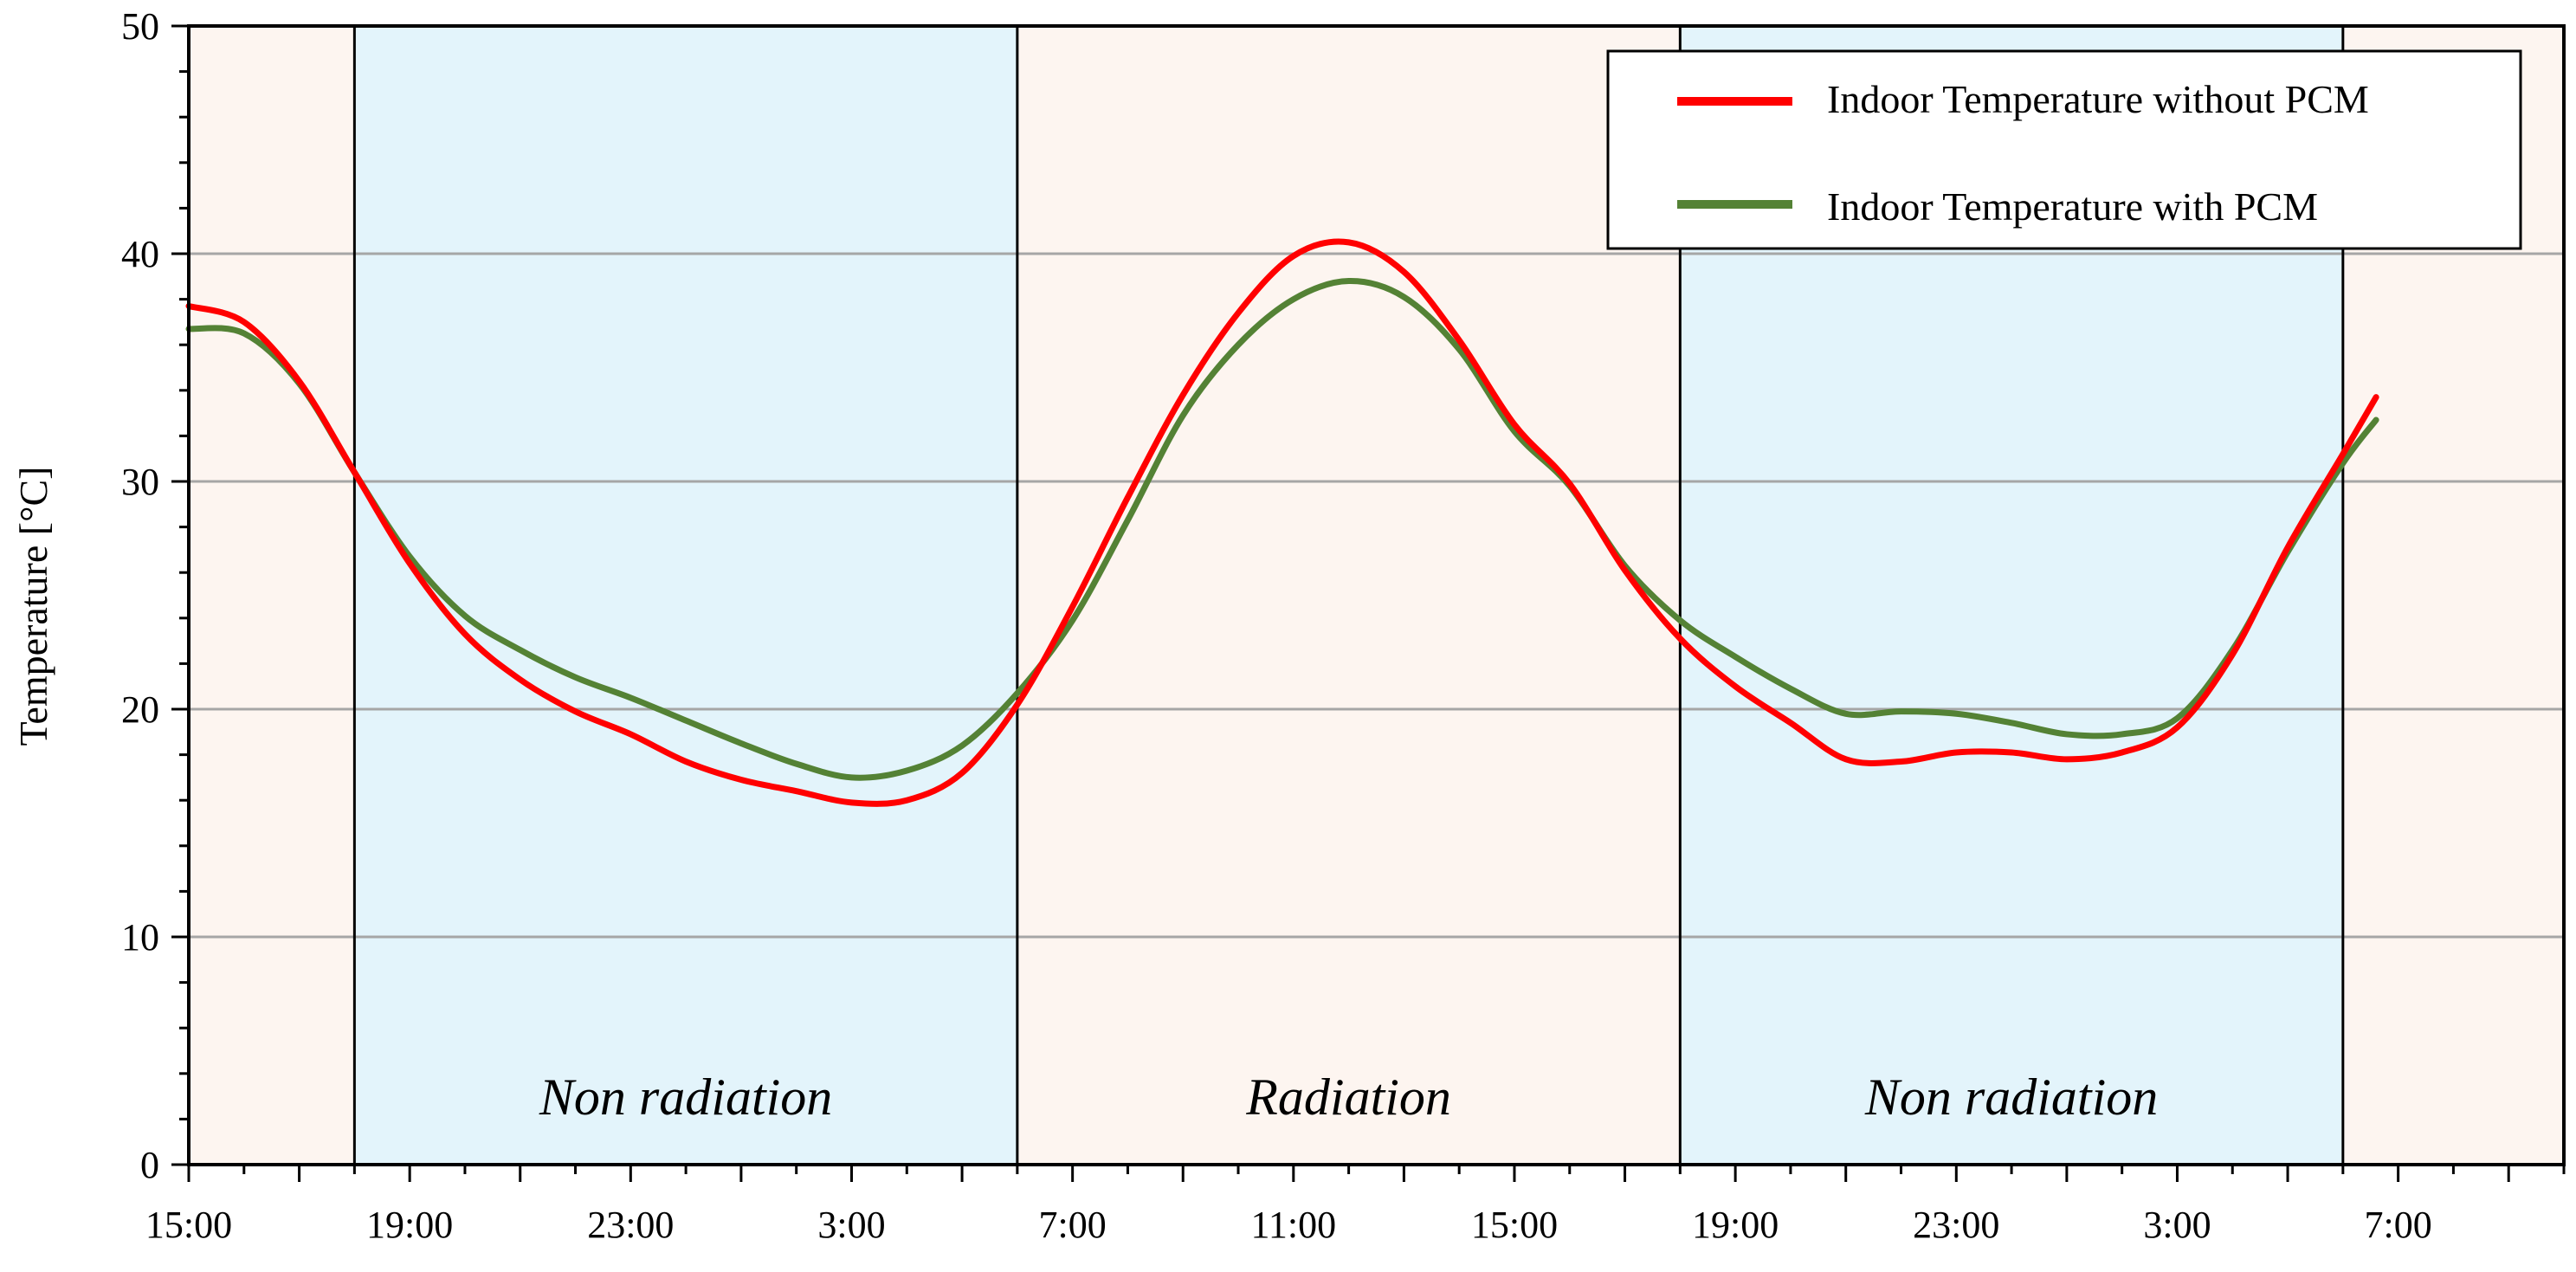 The width and height of the screenshot is (2576, 1272). Describe the element at coordinates (140, 938) in the screenshot. I see `y-tick-label: 10` at that location.